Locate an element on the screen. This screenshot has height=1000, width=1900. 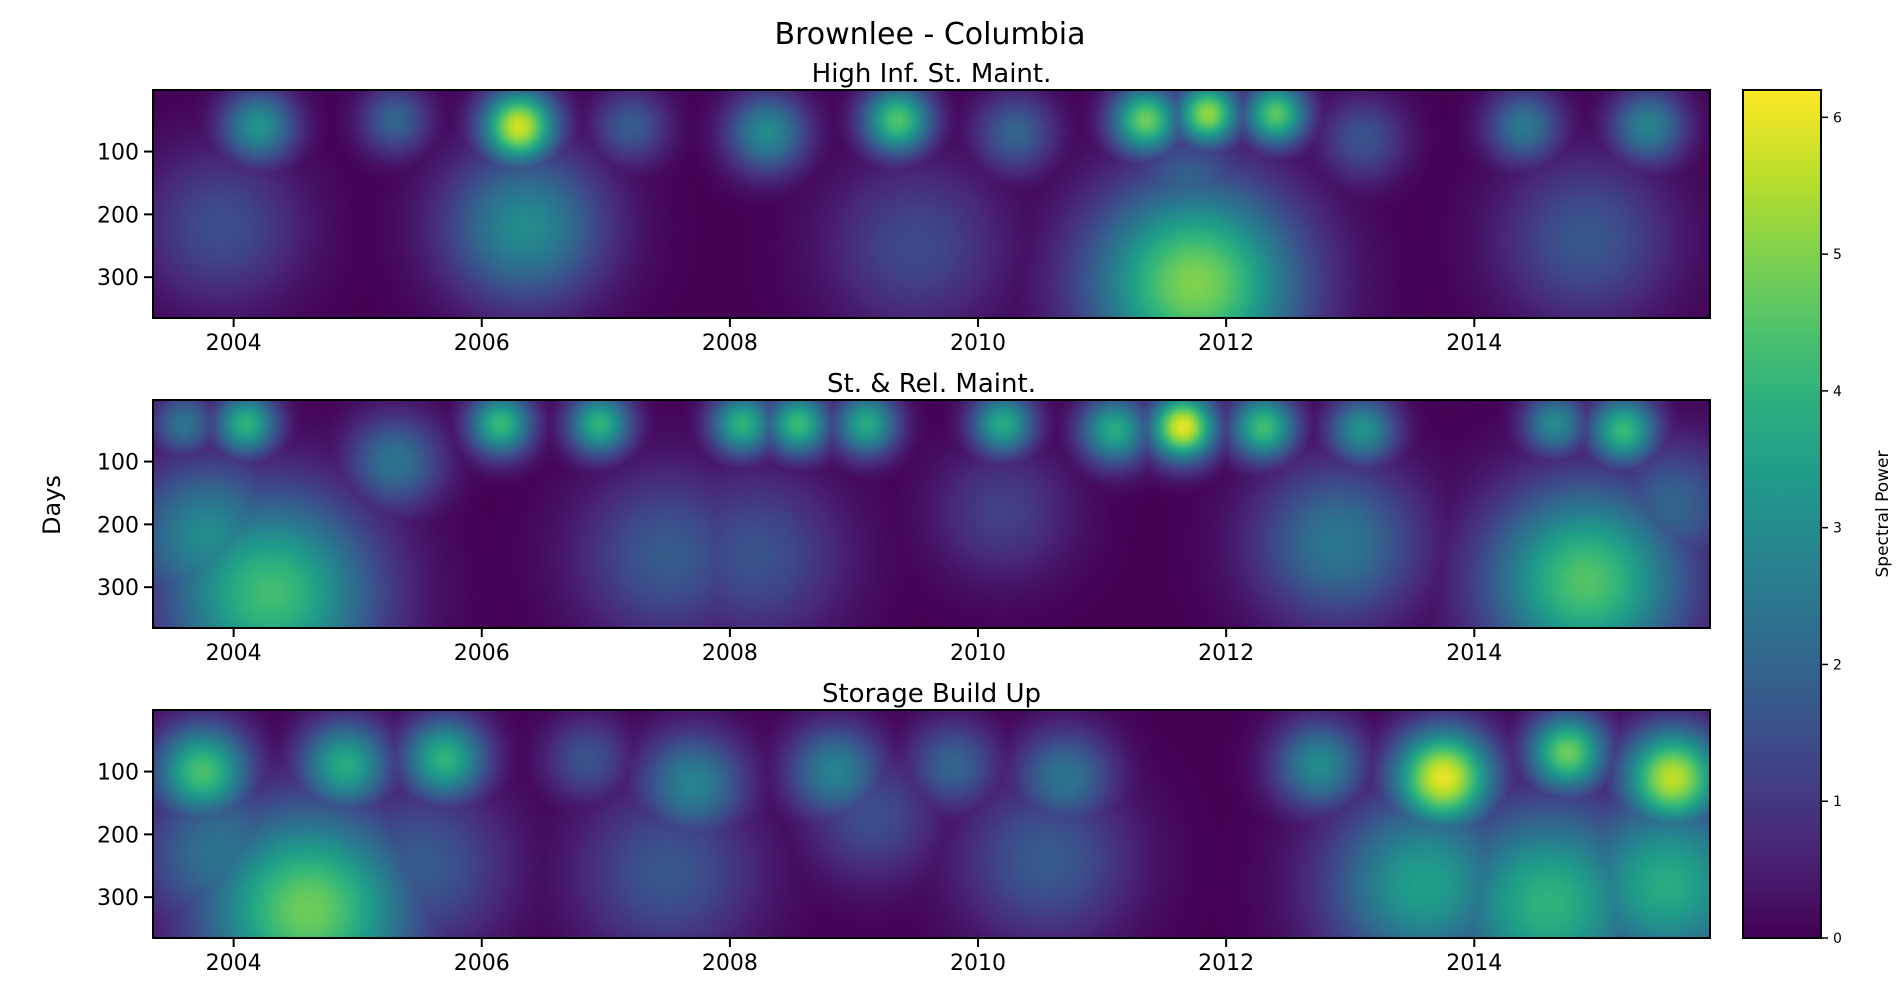
panel-title: St. & Rel. Maint. is located at coordinates (931, 384).